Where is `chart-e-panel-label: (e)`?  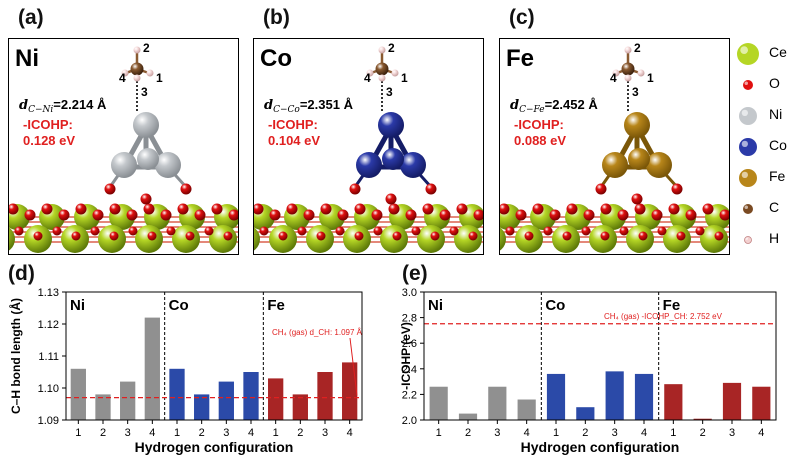
chart-e-panel-label: (e) is located at coordinates (415, 273).